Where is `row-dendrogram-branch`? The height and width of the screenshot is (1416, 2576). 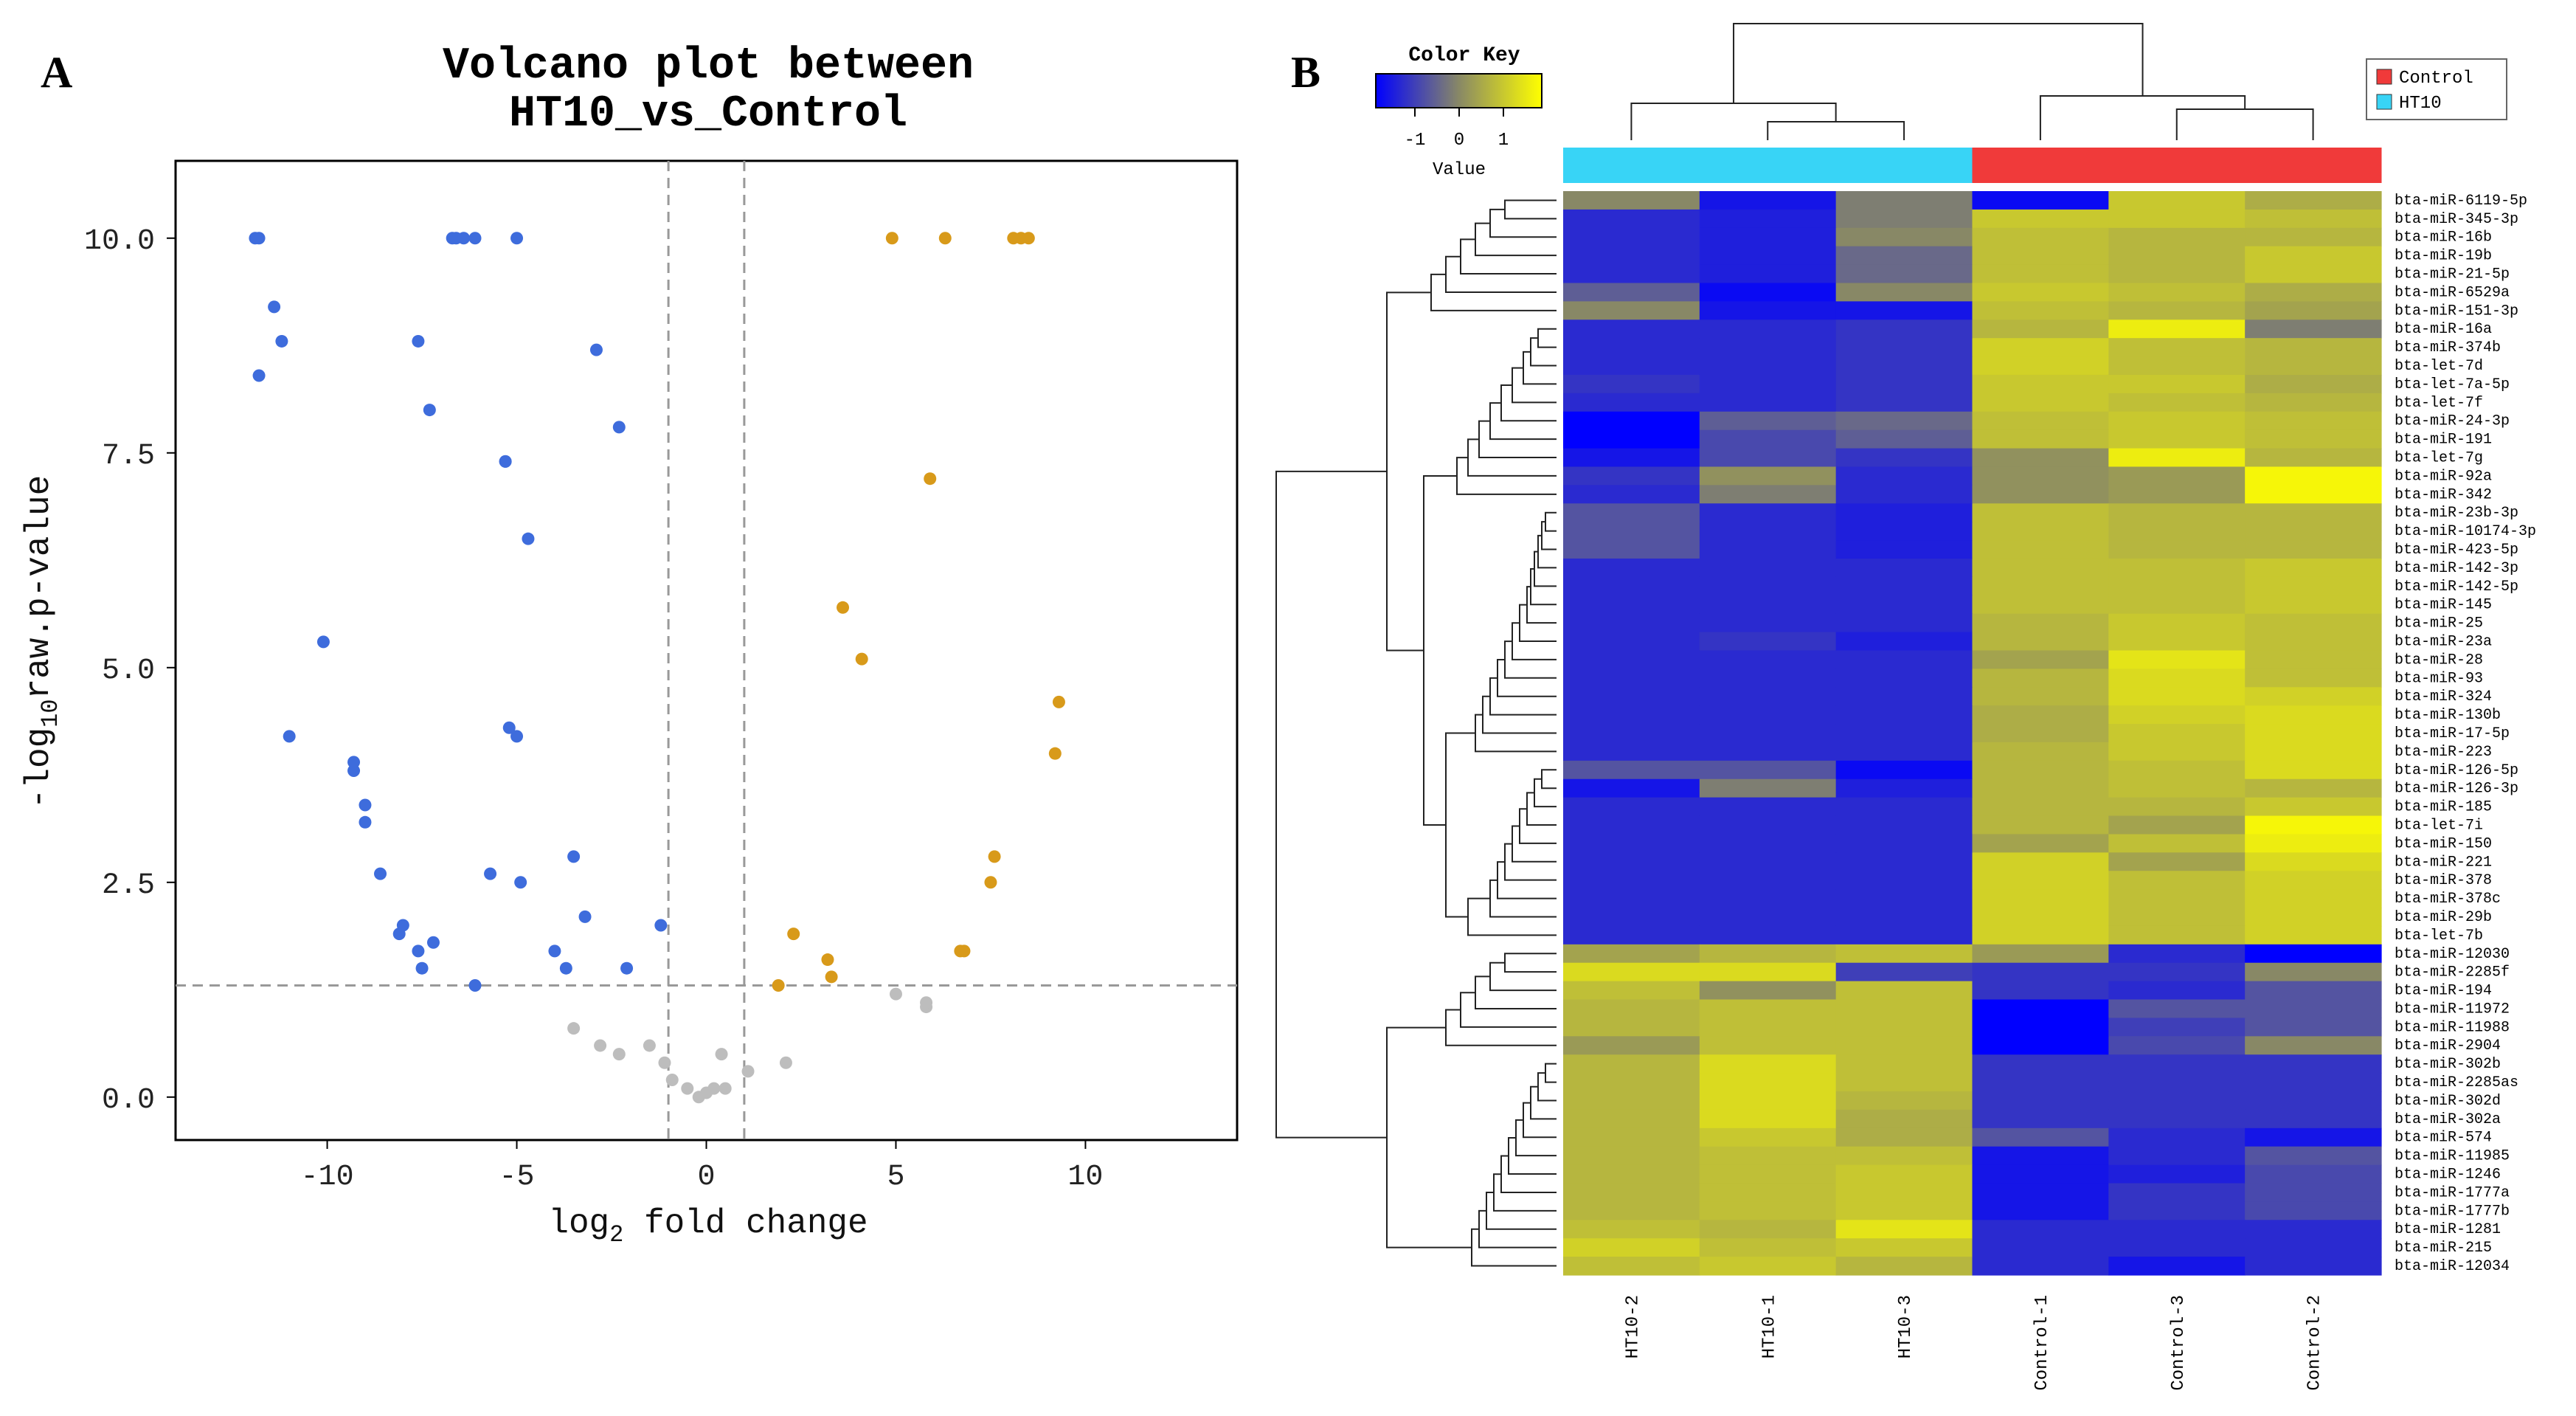
row-dendrogram-branch is located at coordinates (1523, 976).